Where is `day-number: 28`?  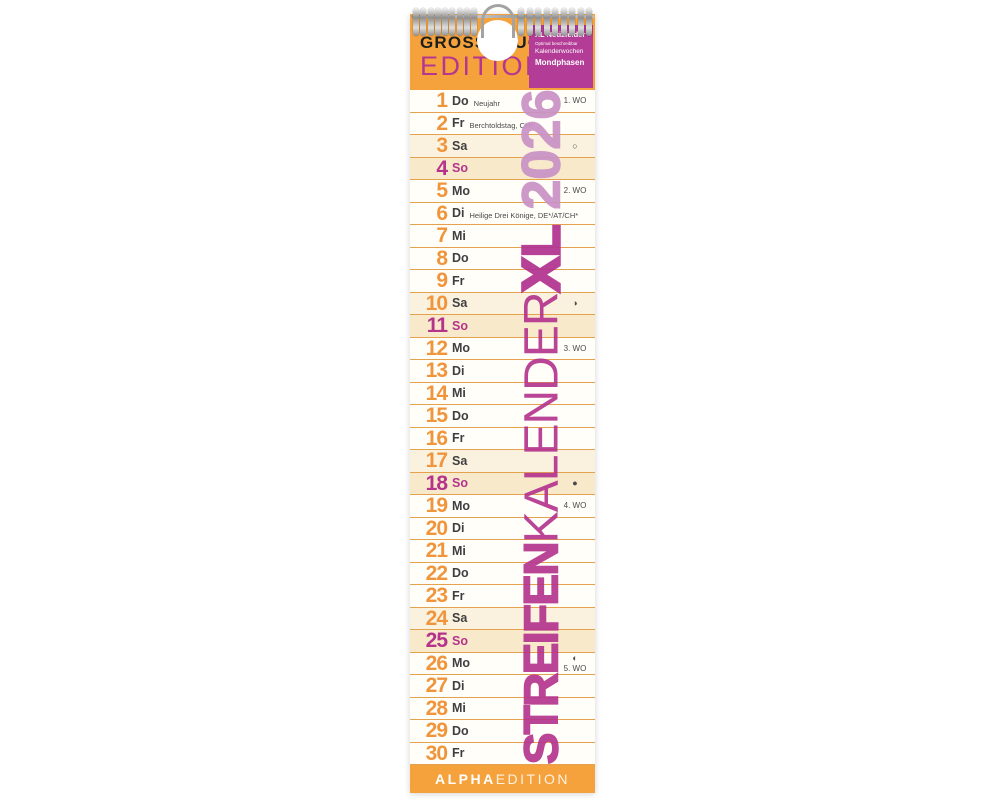
day-number: 28 is located at coordinates (436, 708).